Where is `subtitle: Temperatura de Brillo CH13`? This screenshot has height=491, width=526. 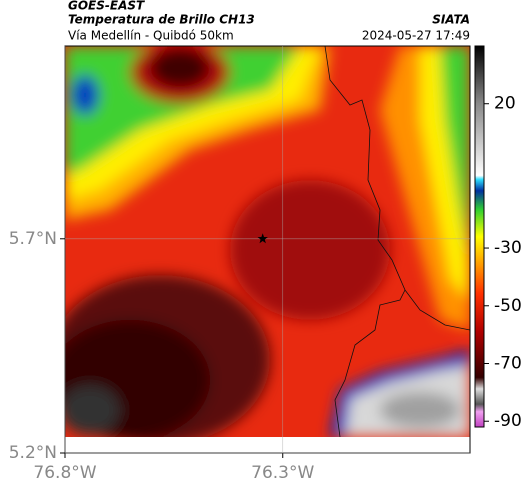
subtitle: Temperatura de Brillo CH13 is located at coordinates (161, 20).